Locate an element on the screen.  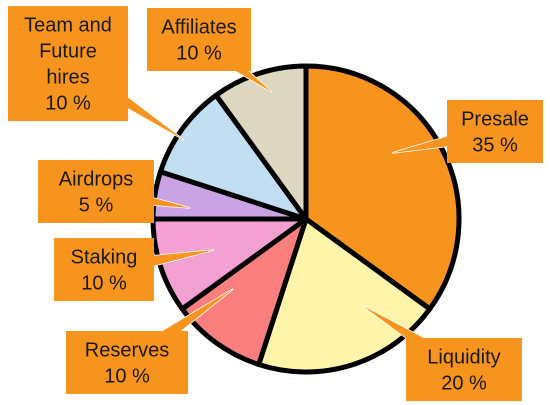
callout-label: Team and is located at coordinates (68, 26).